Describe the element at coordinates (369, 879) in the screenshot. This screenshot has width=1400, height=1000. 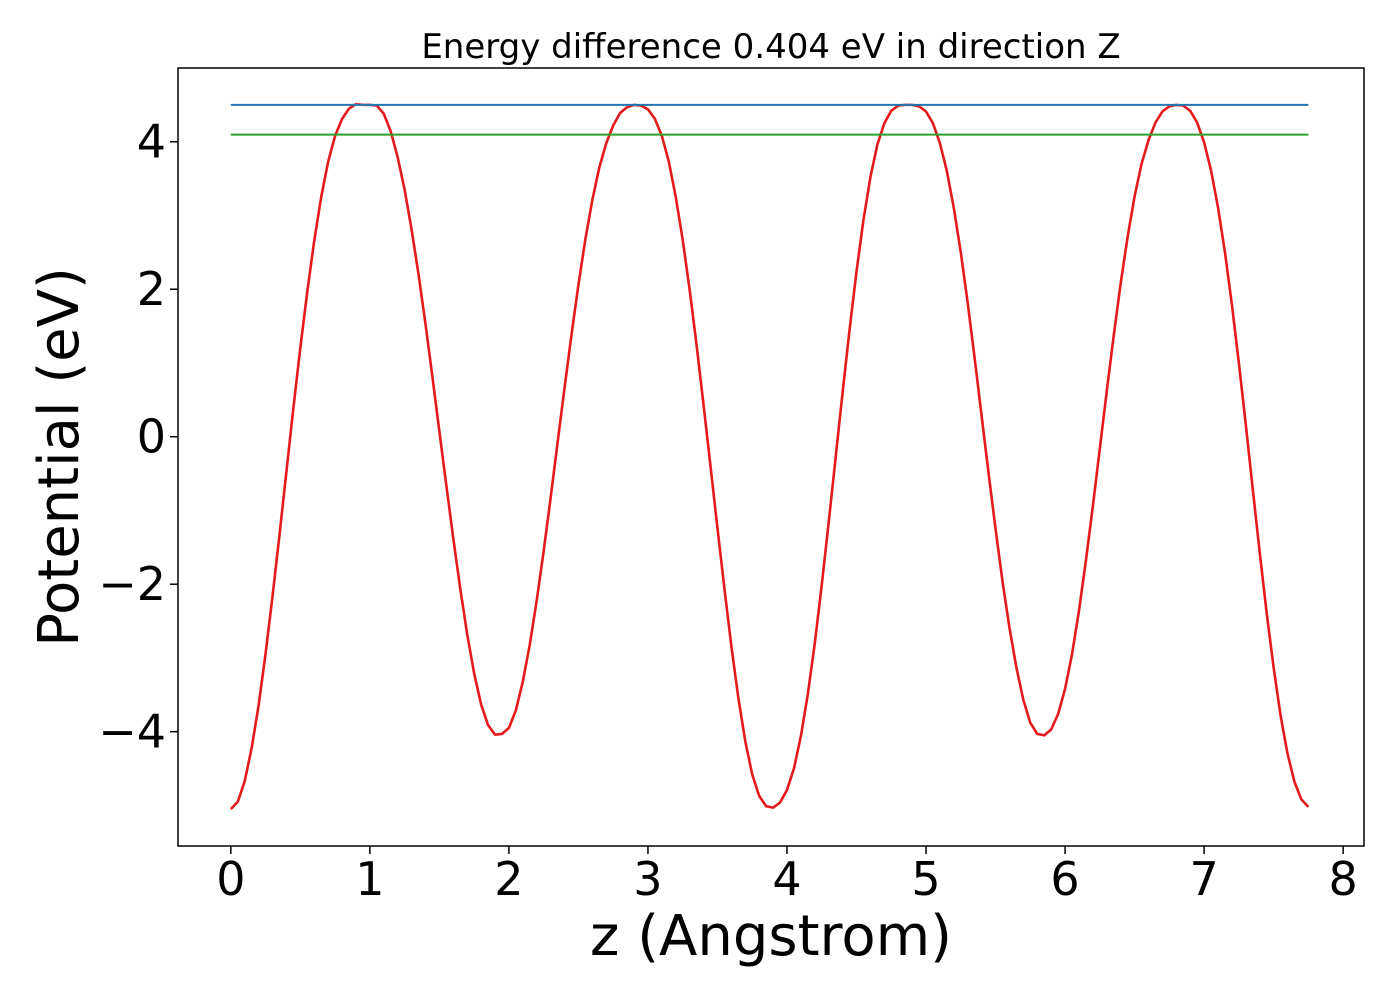
I see `x-tick-label: 1` at that location.